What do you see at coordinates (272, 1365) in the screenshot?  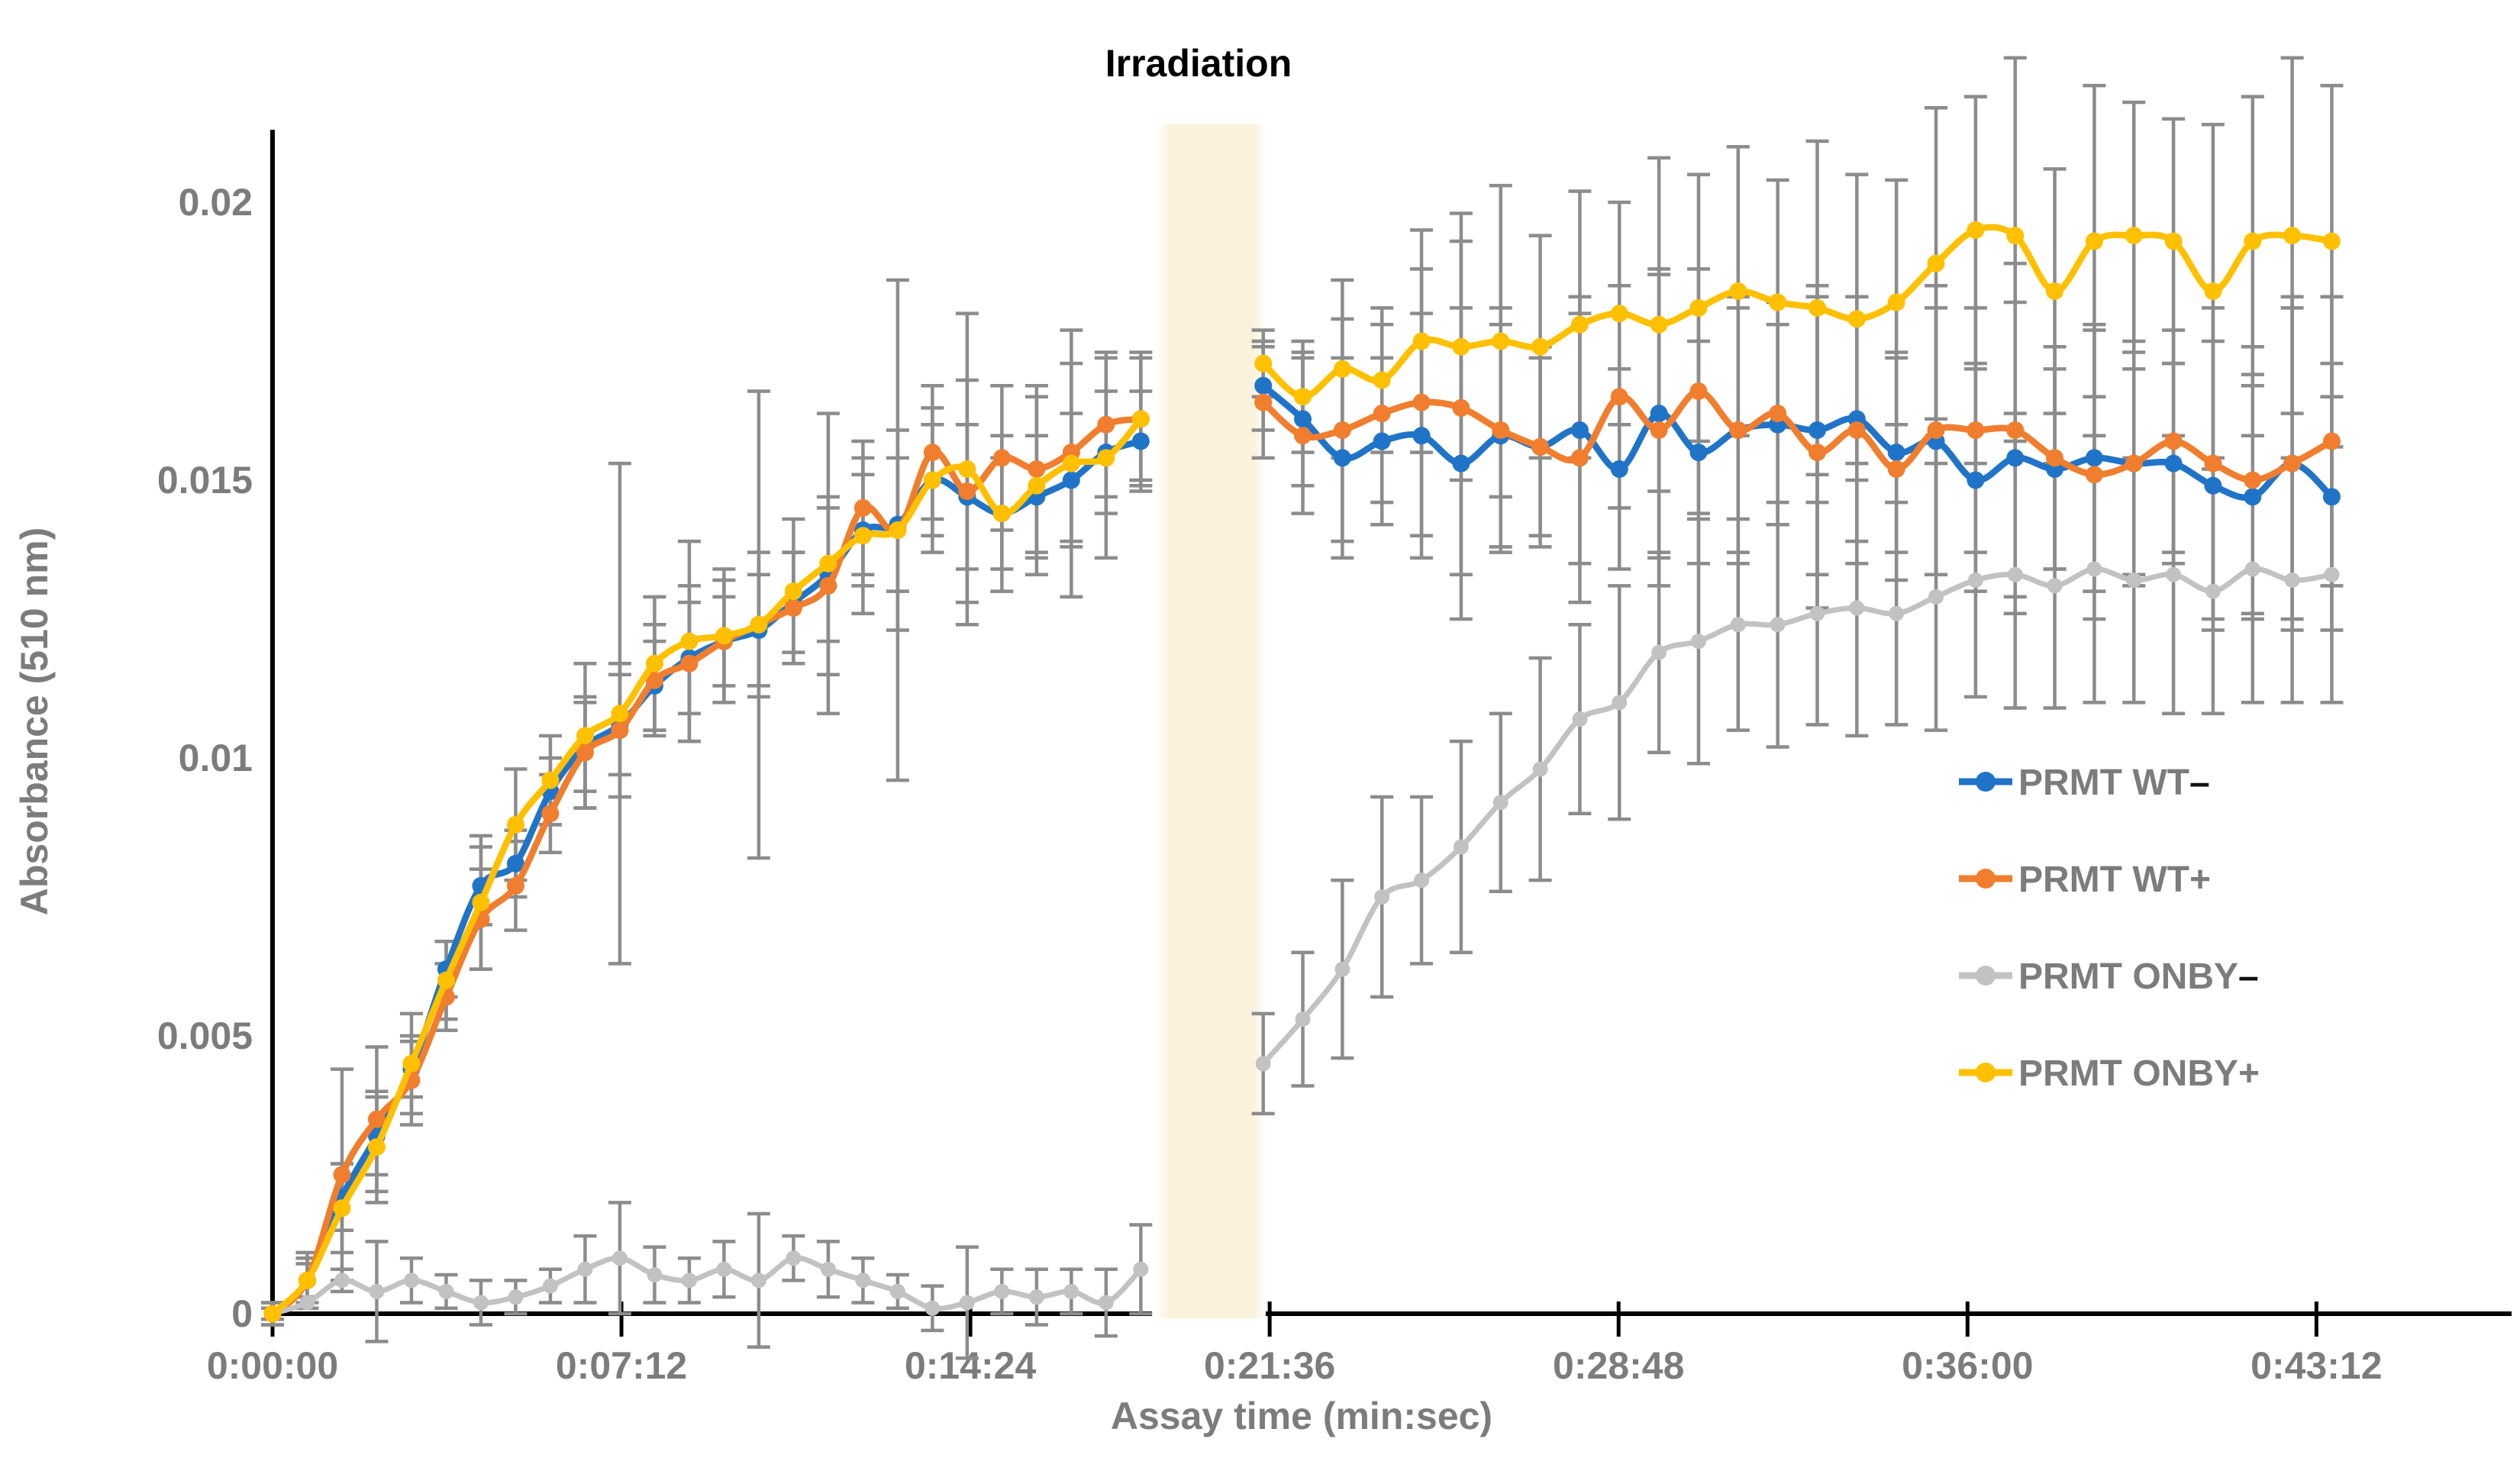 I see `x-tick-label: 0:00:00` at bounding box center [272, 1365].